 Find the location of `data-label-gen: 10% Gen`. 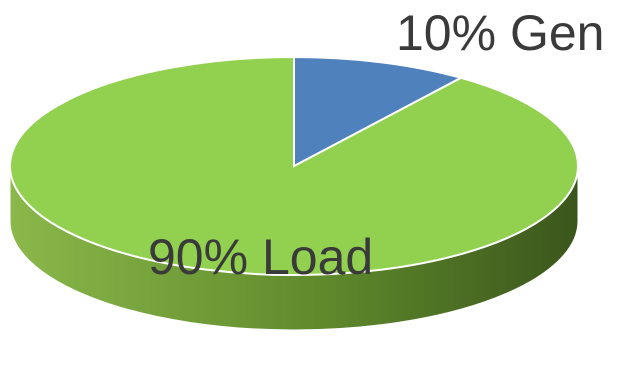

data-label-gen: 10% Gen is located at coordinates (500, 33).